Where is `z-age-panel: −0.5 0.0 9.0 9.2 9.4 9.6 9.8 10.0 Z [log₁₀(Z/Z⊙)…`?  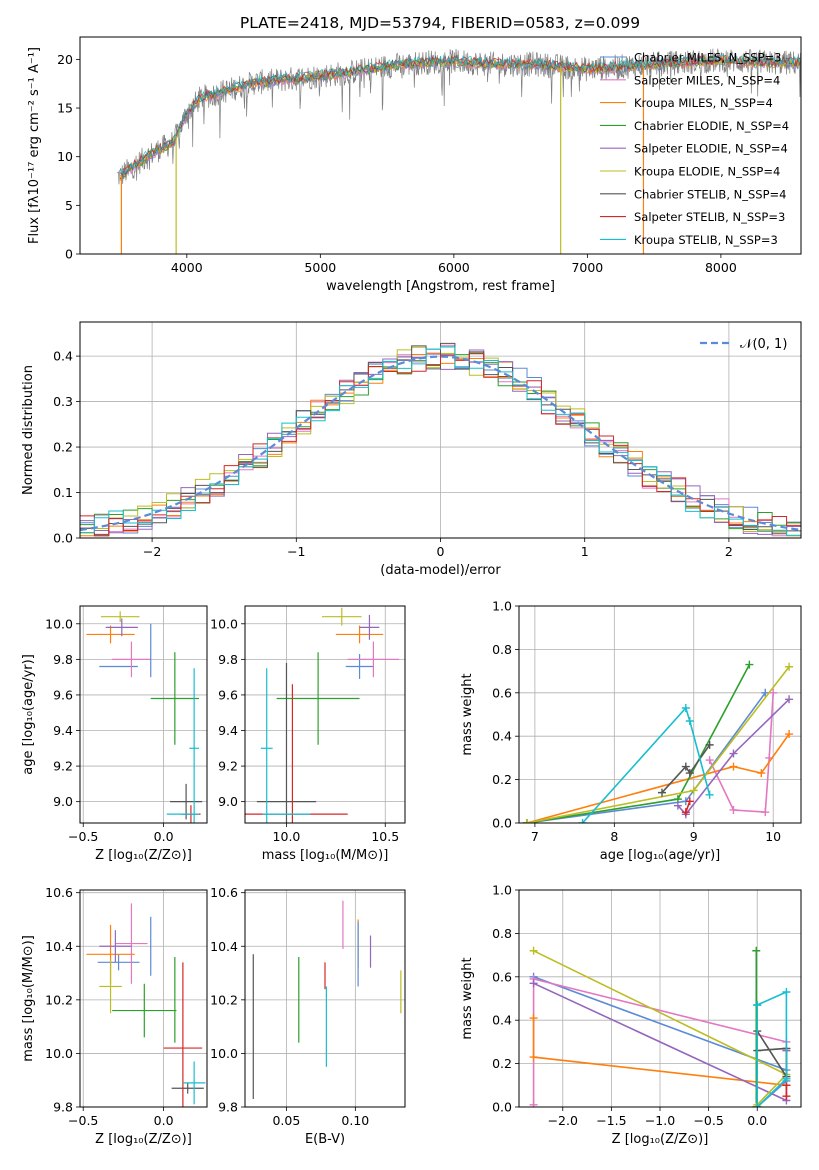
z-age-panel: −0.5 0.0 9.0 9.2 9.4 9.6 9.8 10.0 Z [log₁₀(Z/Z⊙)… is located at coordinates (114, 734).